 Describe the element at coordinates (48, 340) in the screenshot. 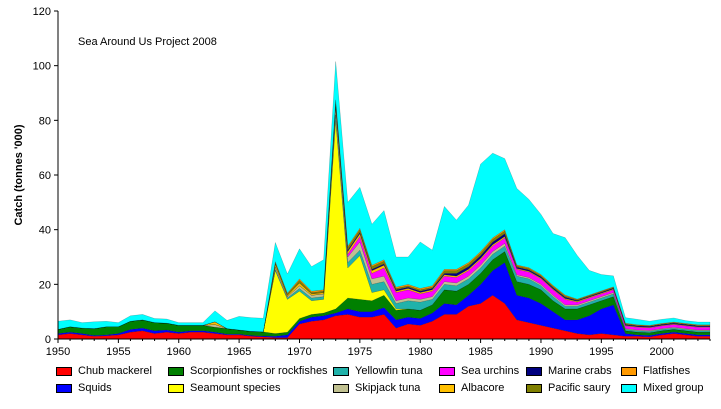

I see `y-tick-label: 0` at that location.